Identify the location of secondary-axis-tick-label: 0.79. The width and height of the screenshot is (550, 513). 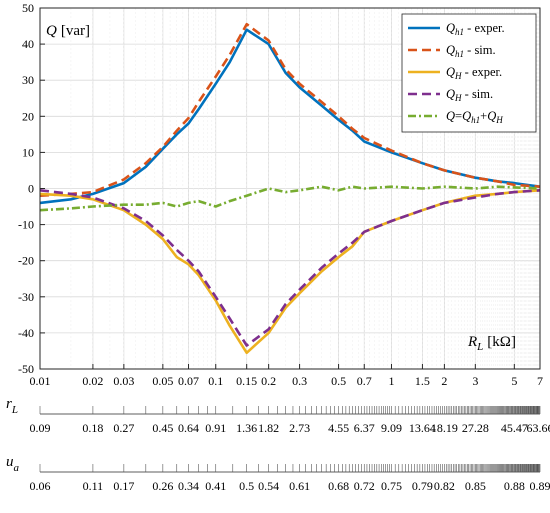
(422, 486).